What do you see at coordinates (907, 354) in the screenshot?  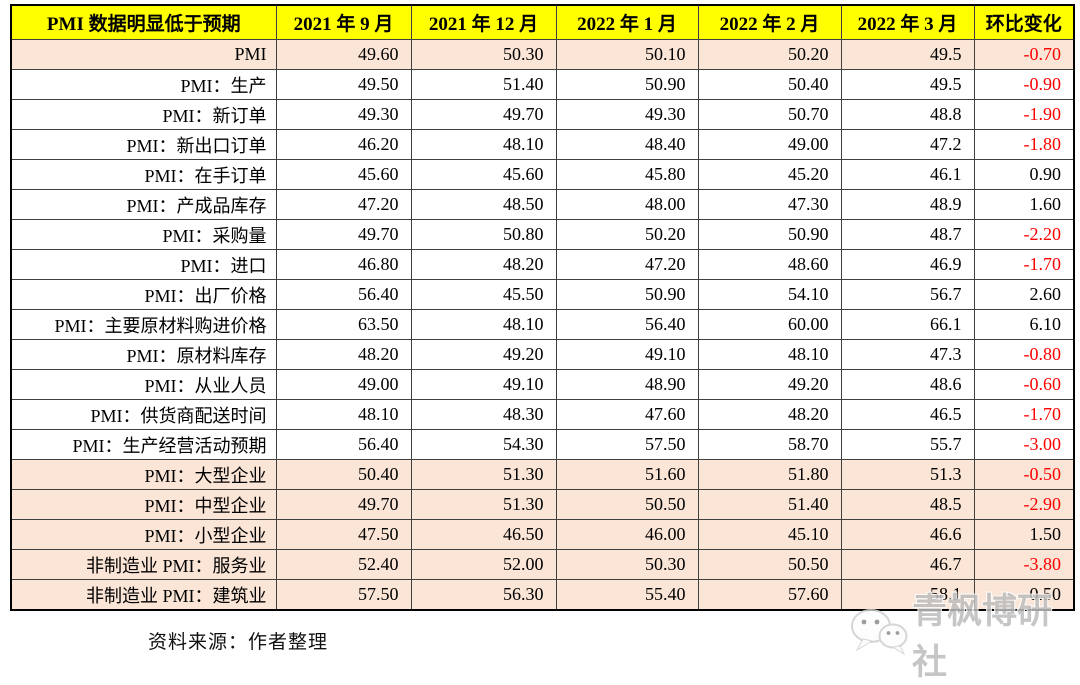 I see `value-cell: 47.3` at bounding box center [907, 354].